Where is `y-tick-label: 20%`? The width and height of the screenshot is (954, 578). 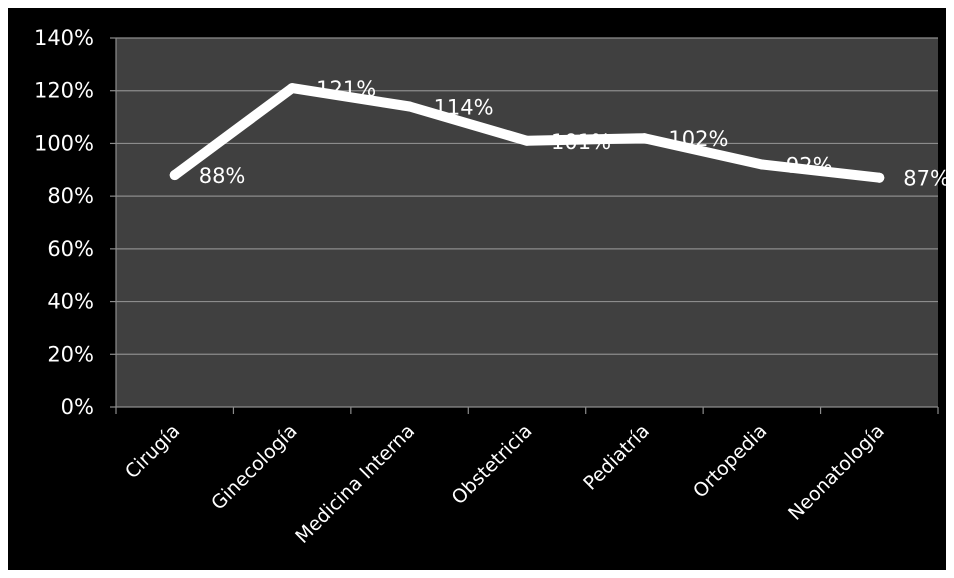
y-tick-label: 20% is located at coordinates (70, 354).